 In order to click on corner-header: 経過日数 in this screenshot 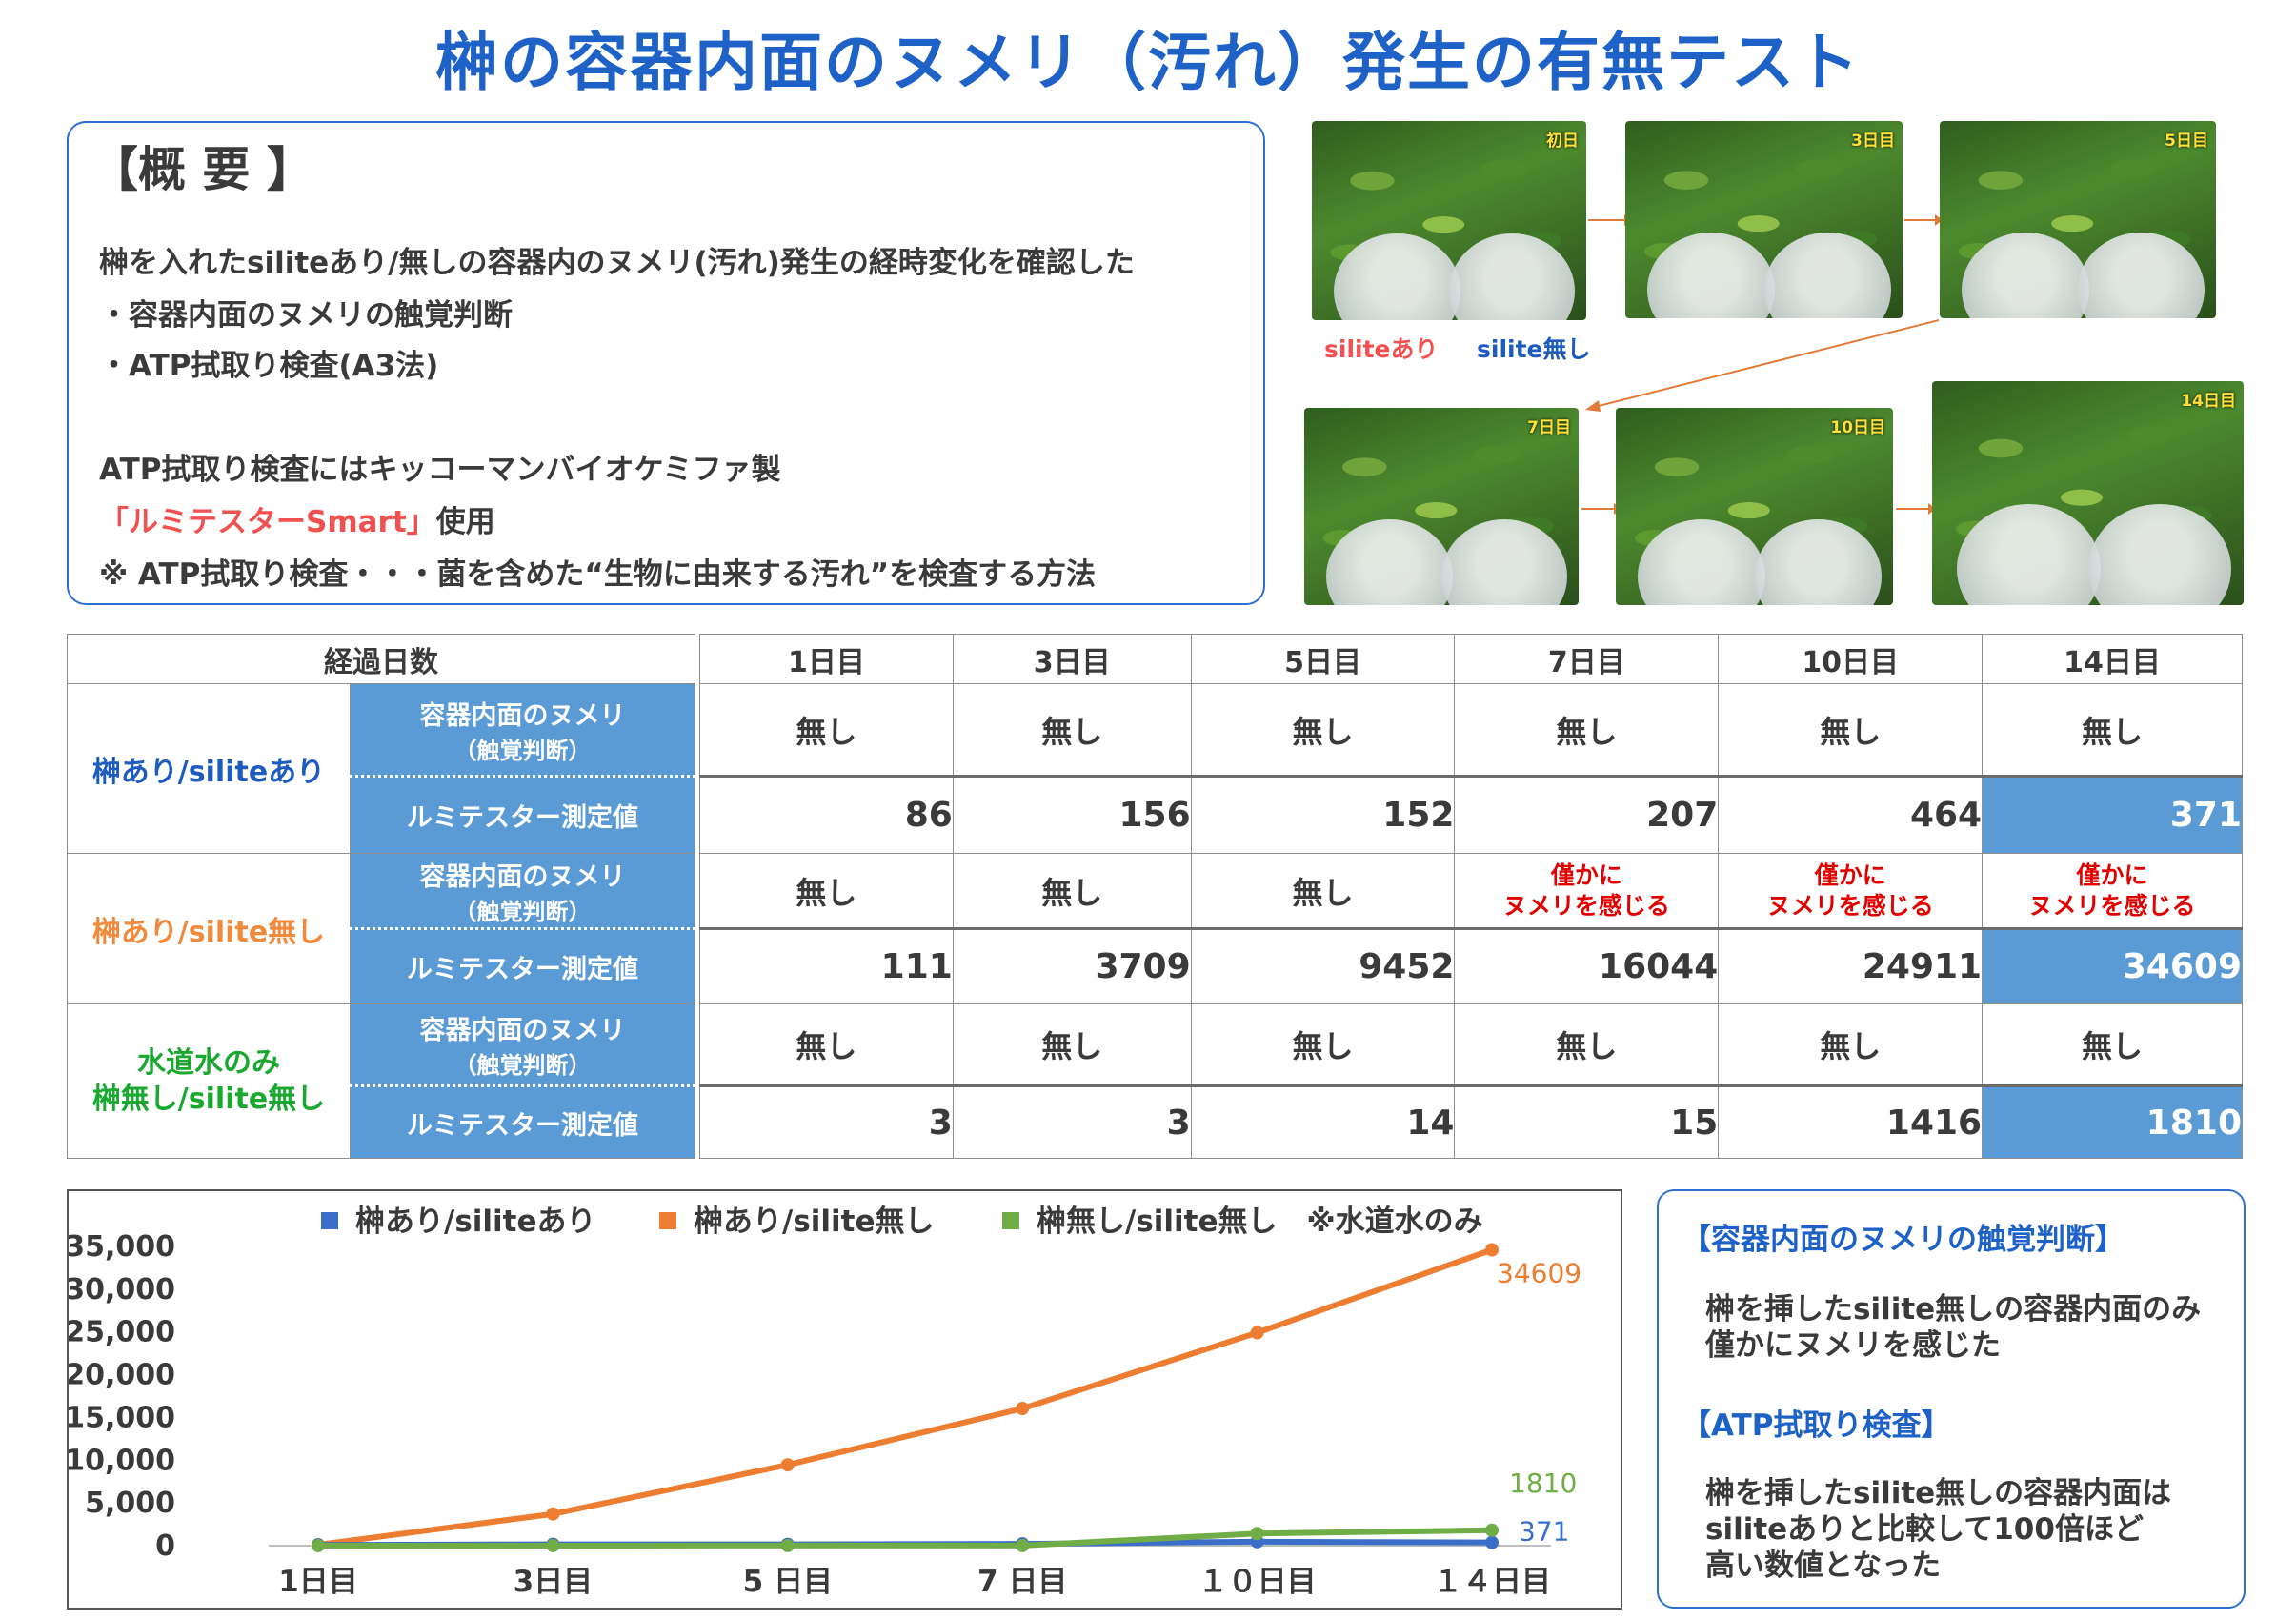, I will do `click(381, 659)`.